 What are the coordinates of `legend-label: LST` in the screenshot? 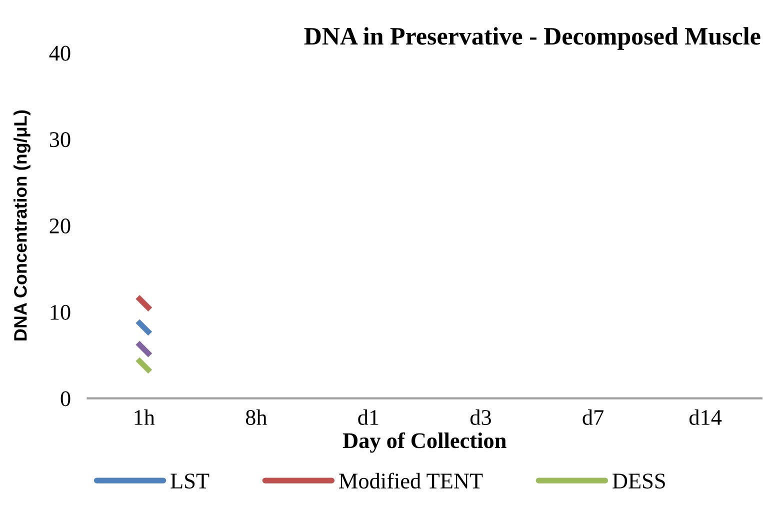 It's located at (190, 481).